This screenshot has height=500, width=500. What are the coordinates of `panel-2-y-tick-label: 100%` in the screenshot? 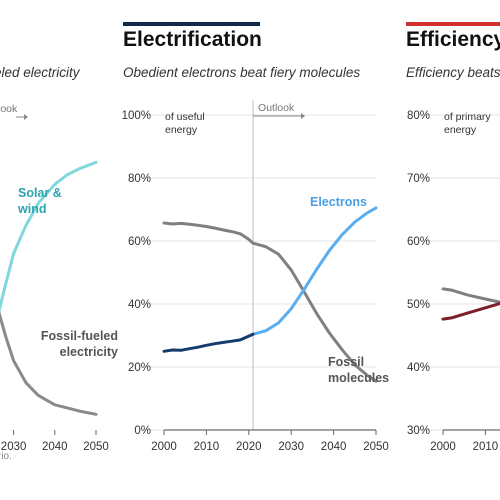 It's located at (136, 116).